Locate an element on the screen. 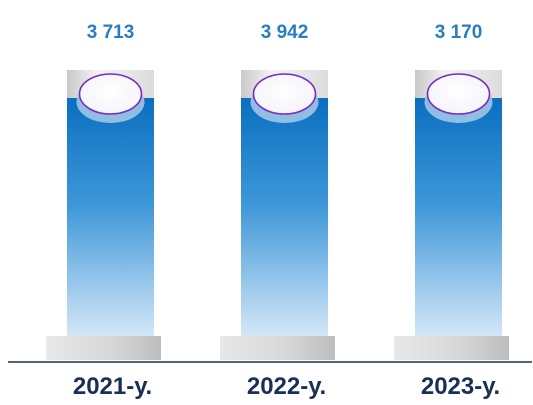 This screenshot has height=405, width=533. value-label: 3 713 is located at coordinates (111, 32).